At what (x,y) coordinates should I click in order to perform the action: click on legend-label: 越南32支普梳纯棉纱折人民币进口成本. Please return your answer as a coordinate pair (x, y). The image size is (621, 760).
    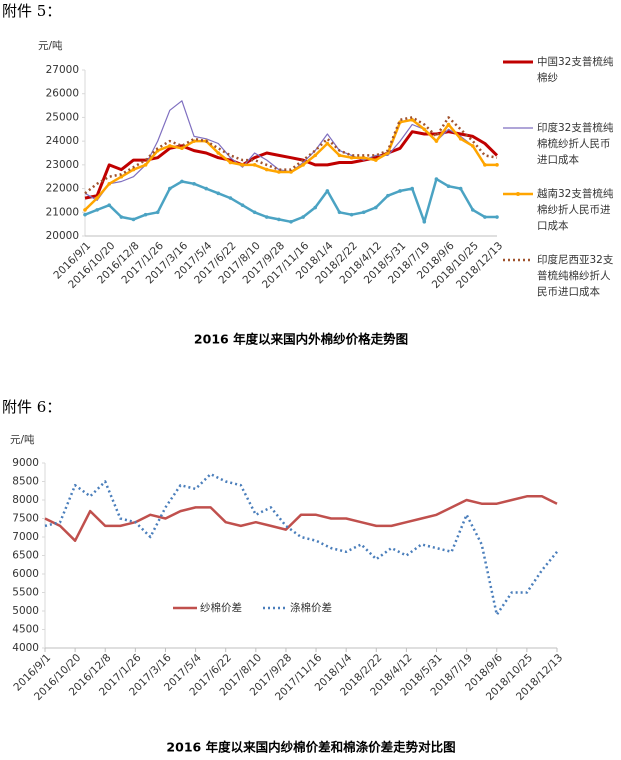
    Looking at the image, I should click on (575, 210).